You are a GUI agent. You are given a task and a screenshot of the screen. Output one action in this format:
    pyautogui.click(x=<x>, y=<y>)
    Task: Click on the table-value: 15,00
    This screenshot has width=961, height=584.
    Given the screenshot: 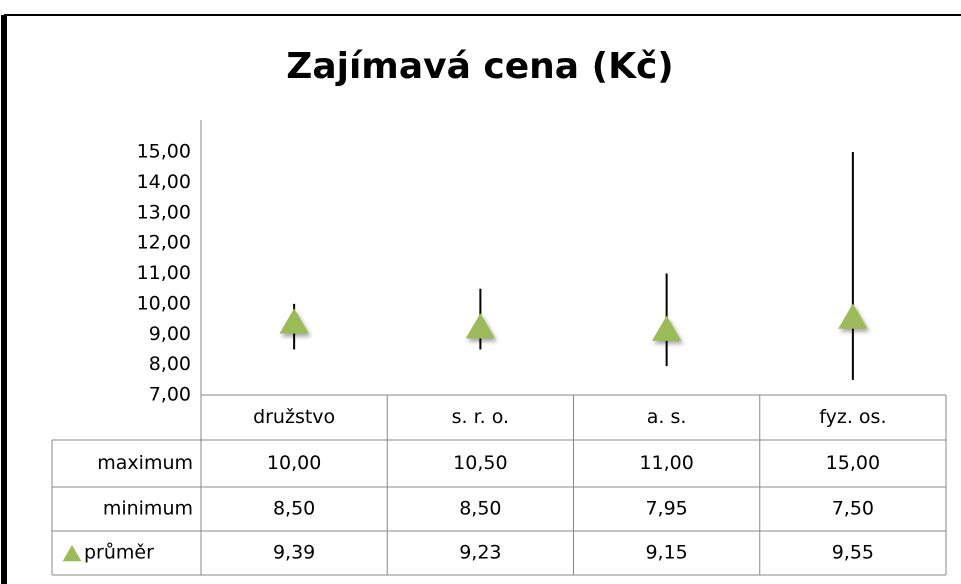 What is the action you would take?
    pyautogui.click(x=853, y=463)
    